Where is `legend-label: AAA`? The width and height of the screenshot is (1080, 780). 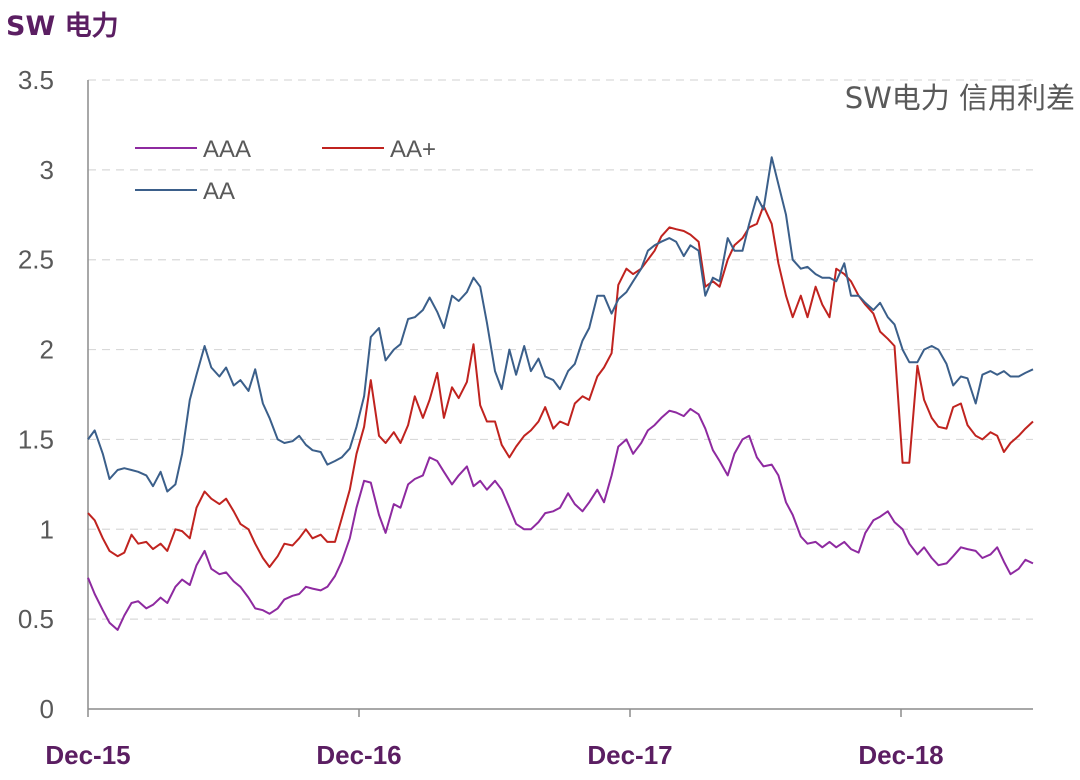
legend-label: AAA is located at coordinates (227, 149).